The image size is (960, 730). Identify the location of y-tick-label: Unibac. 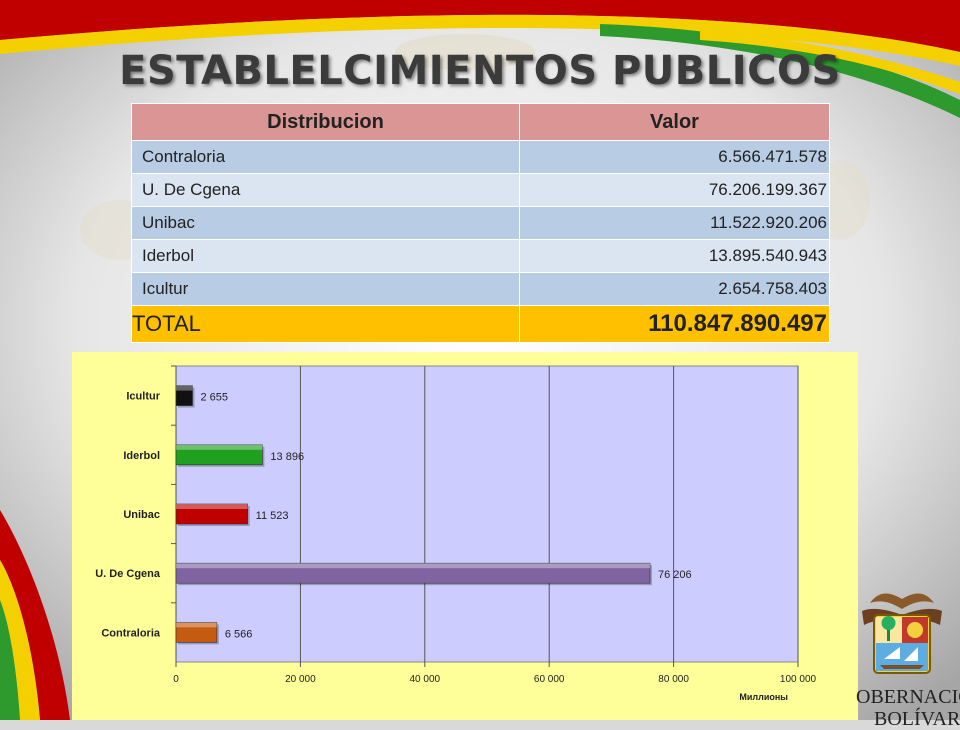
(141, 515).